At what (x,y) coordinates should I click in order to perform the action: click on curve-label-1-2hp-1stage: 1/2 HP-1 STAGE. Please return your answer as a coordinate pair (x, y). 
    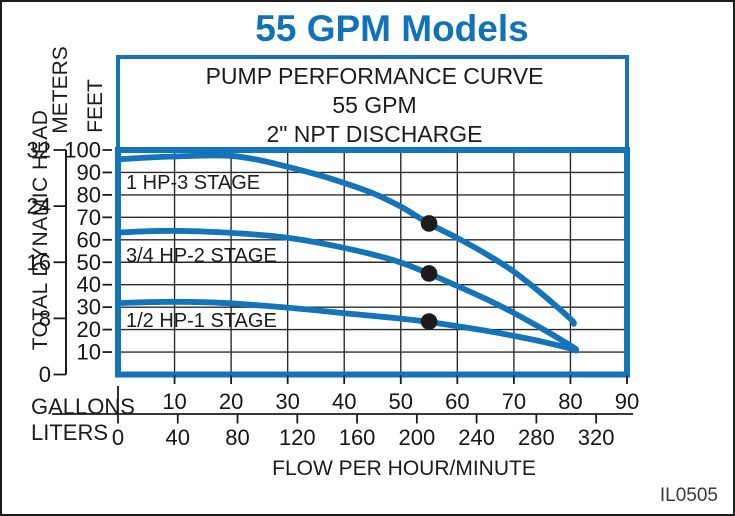
    Looking at the image, I should click on (201, 321).